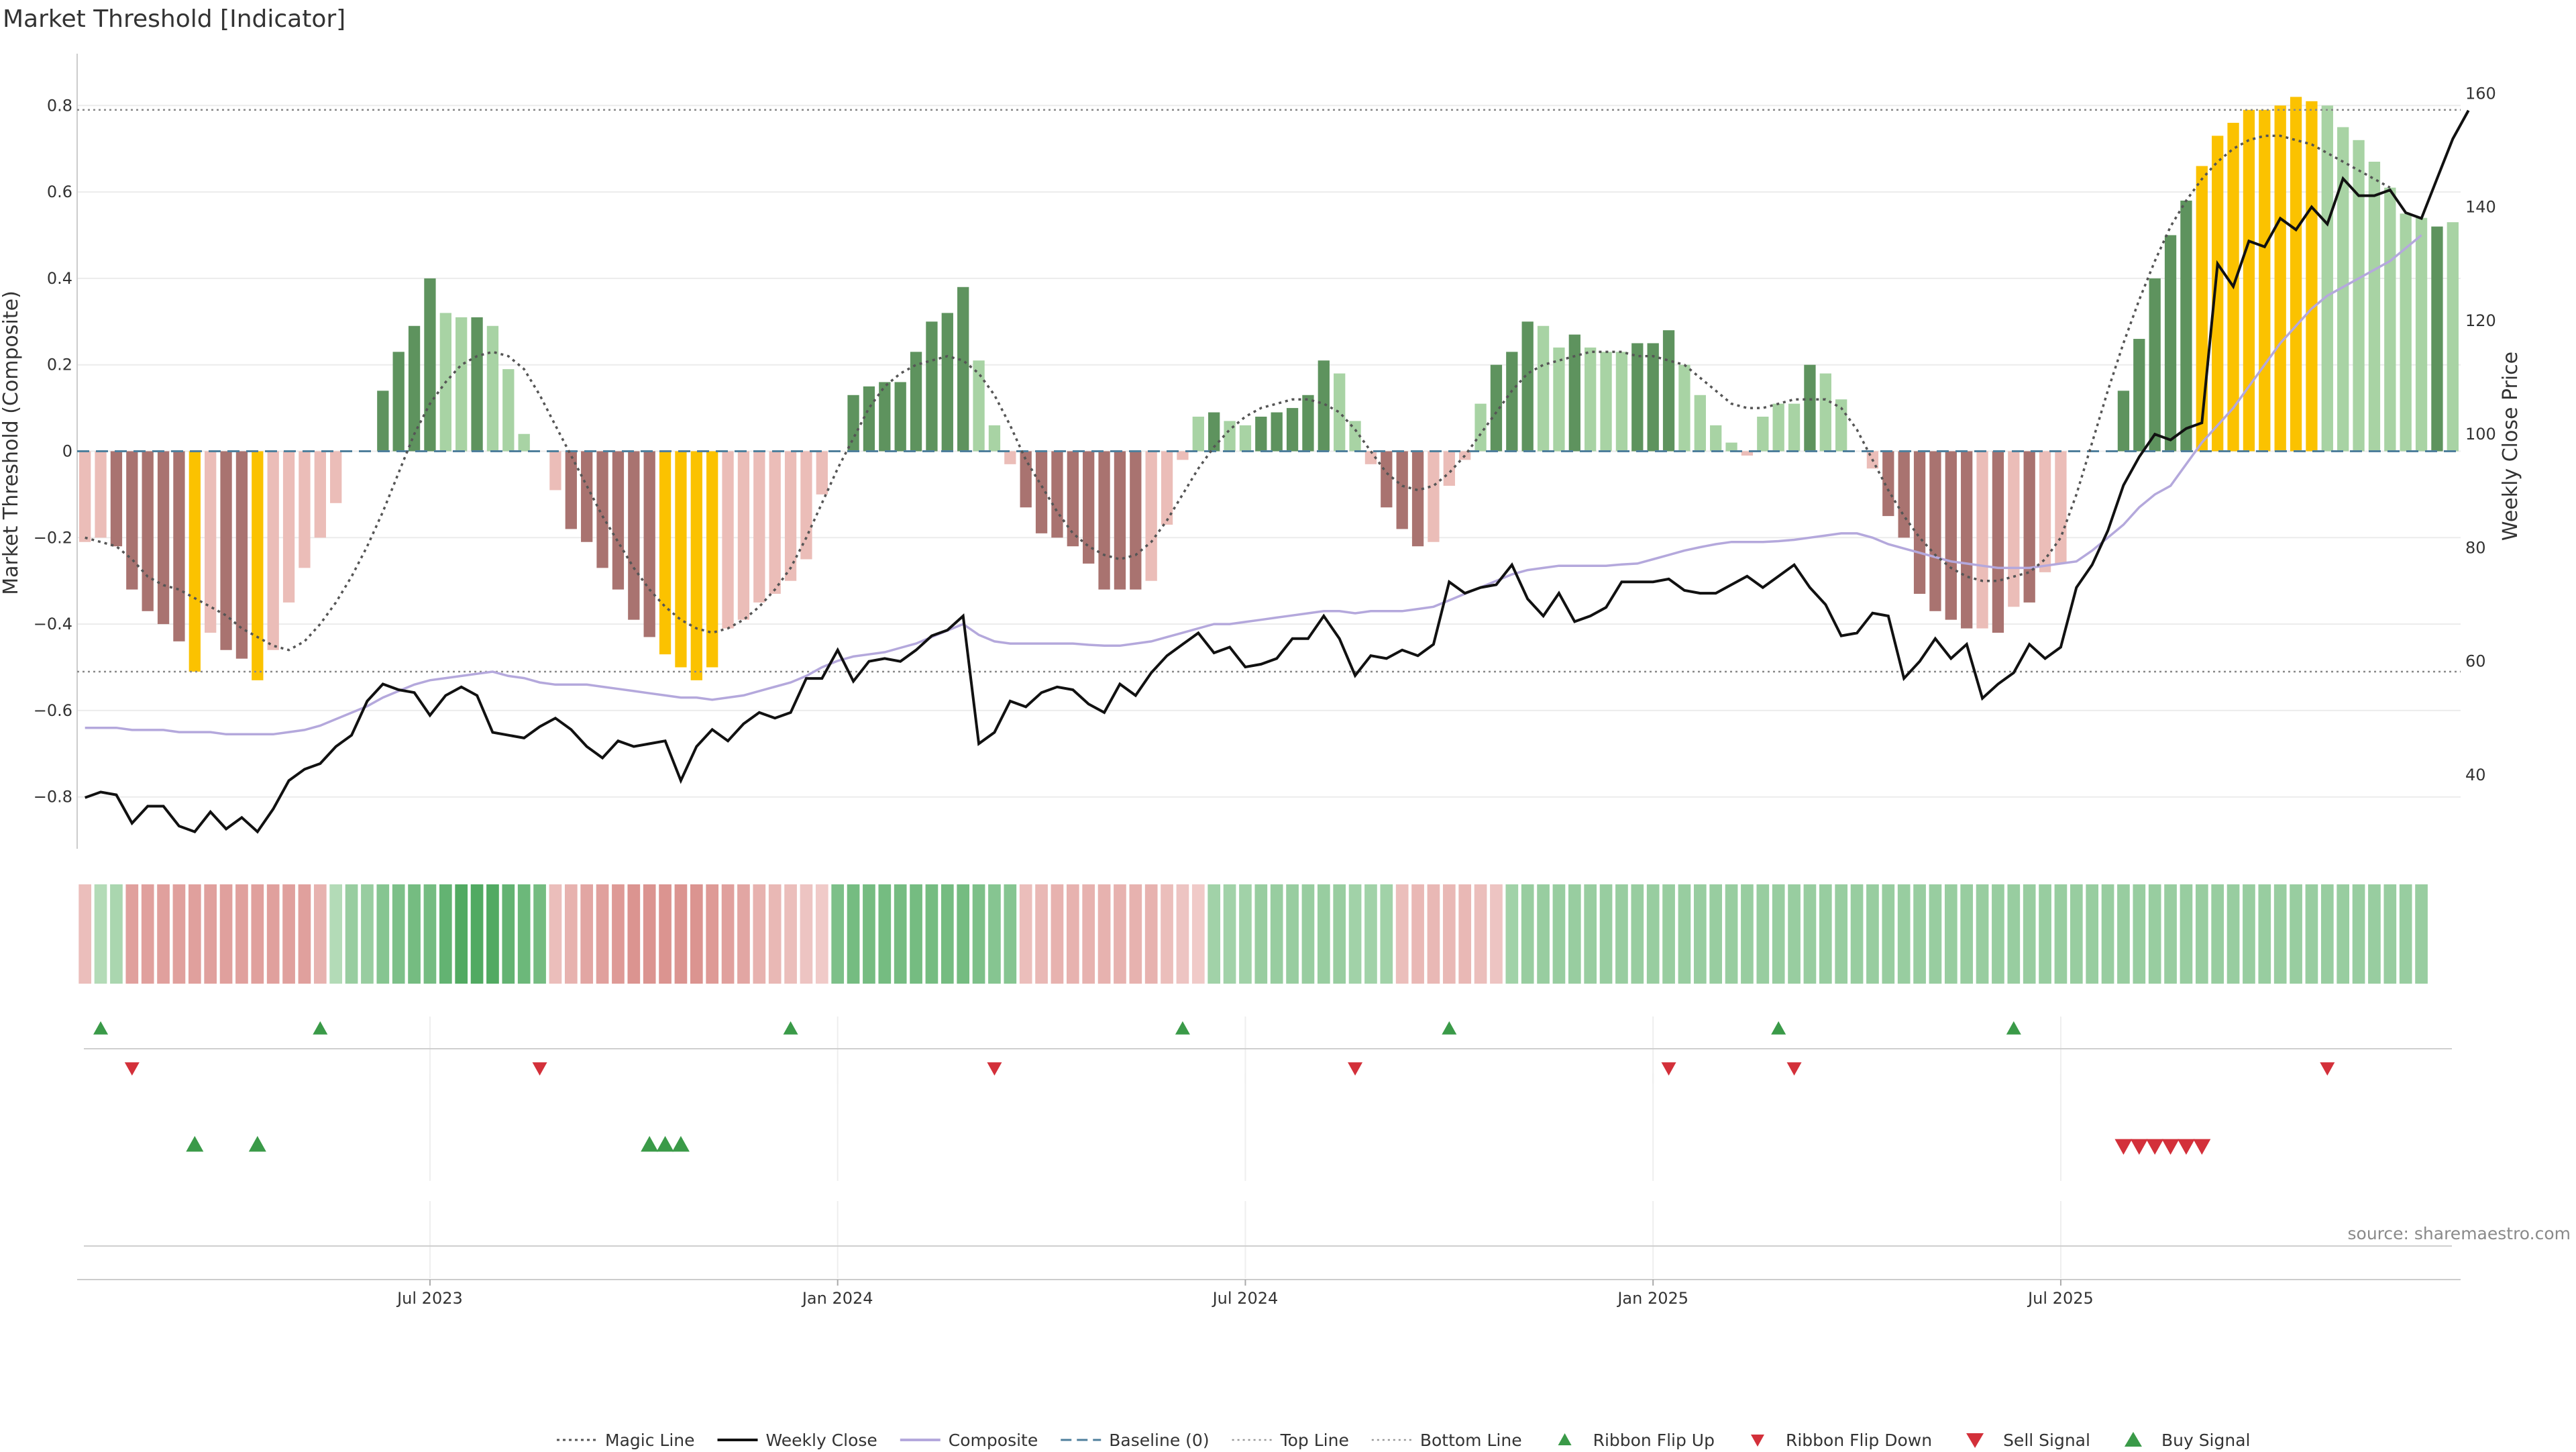  Describe the element at coordinates (2475, 662) in the screenshot. I see `y2-tick-label: 60` at that location.